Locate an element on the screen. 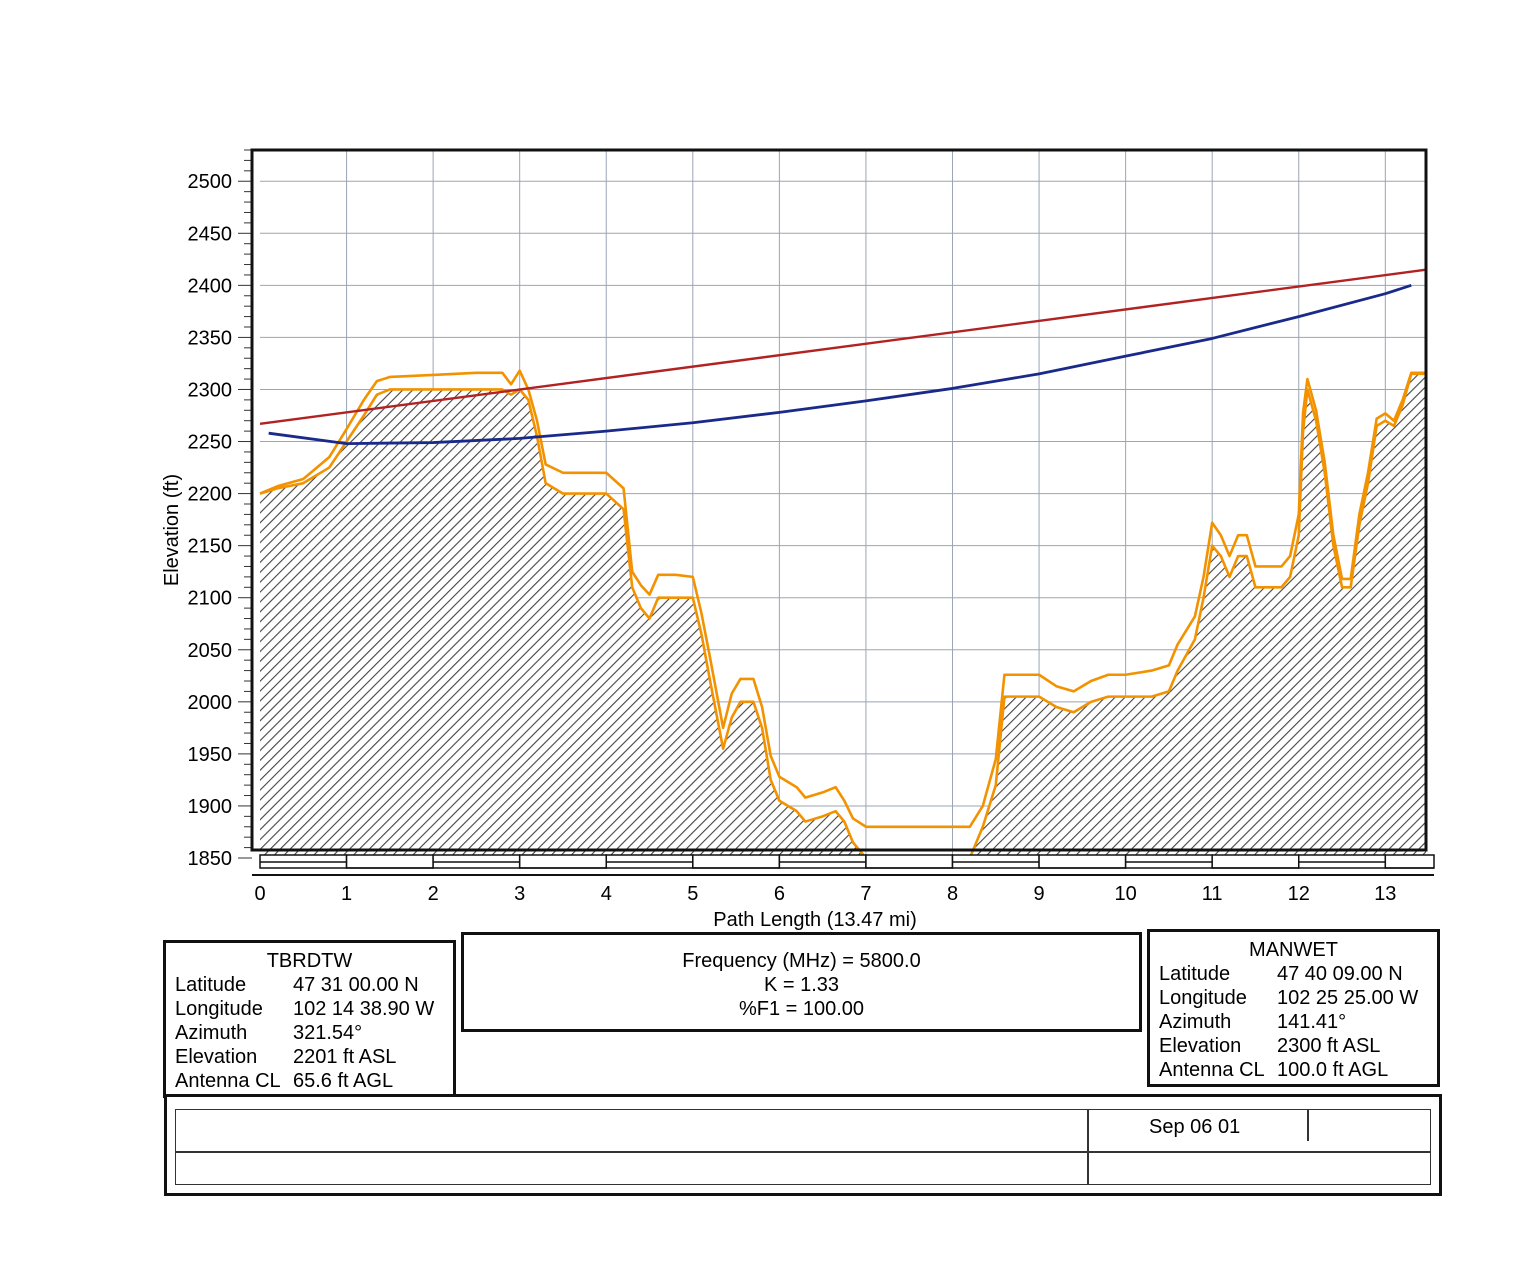 This screenshot has height=1275, width=1525. y-tick-label: 2050 is located at coordinates (210, 651).